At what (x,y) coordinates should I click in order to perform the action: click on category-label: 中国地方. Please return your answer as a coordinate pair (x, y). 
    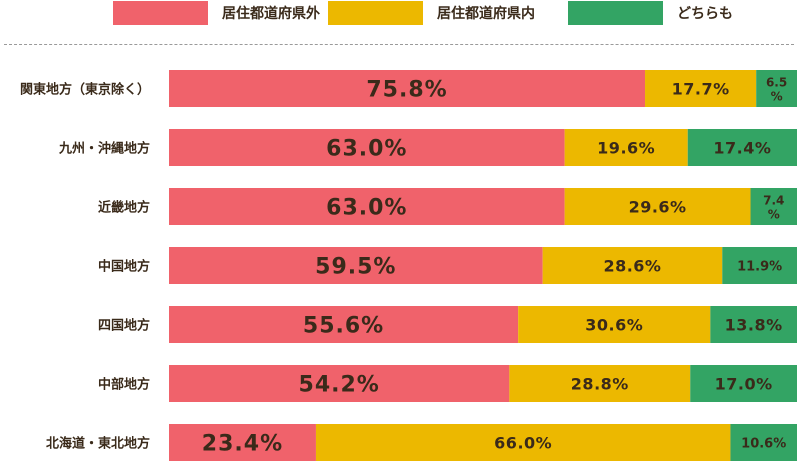
    Looking at the image, I should click on (124, 267).